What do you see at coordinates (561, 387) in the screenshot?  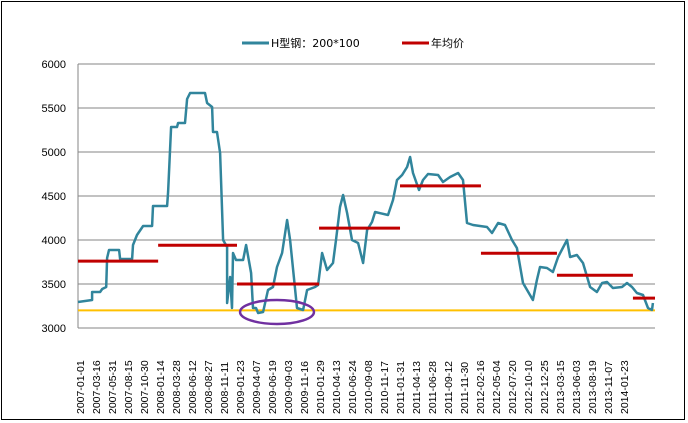 I see `x-tick-label: 2013-03-15` at bounding box center [561, 387].